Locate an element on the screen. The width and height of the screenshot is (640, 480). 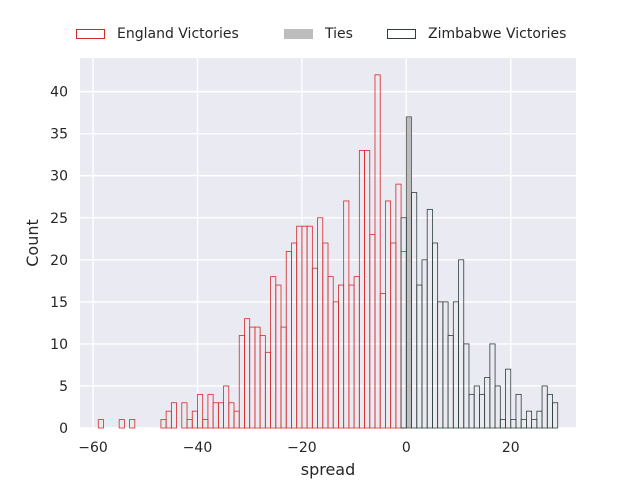
legend-item-ties: Ties is located at coordinates (318, 34).